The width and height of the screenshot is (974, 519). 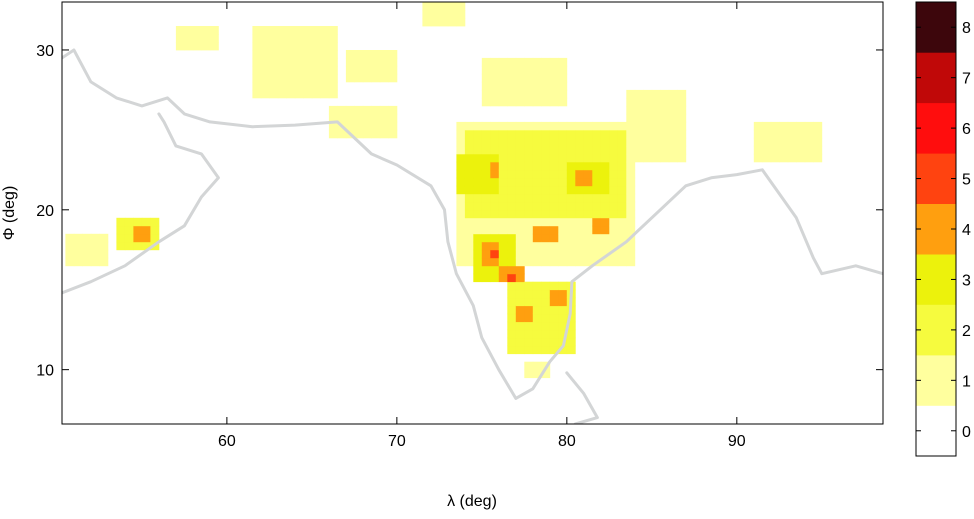 I want to click on y-tick-label: 30, so click(x=45, y=51).